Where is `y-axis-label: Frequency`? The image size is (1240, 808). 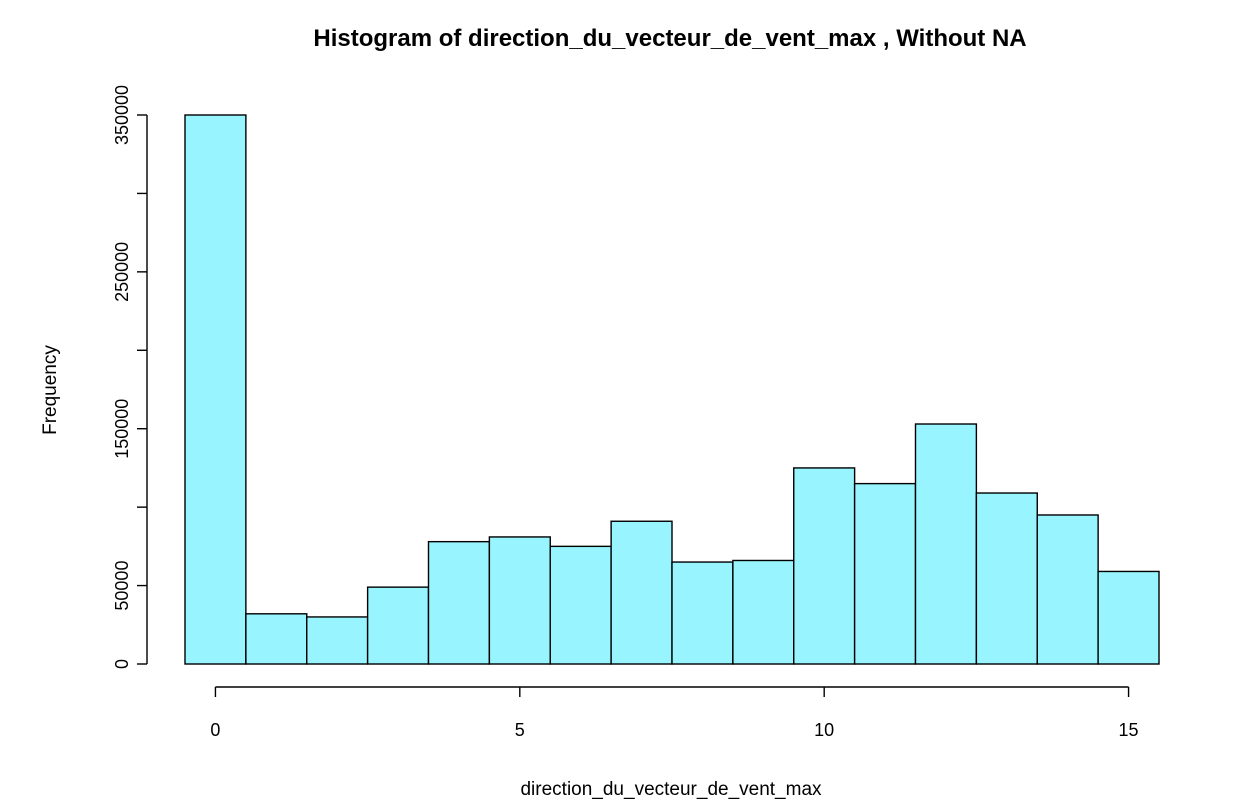 y-axis-label: Frequency is located at coordinates (50, 390).